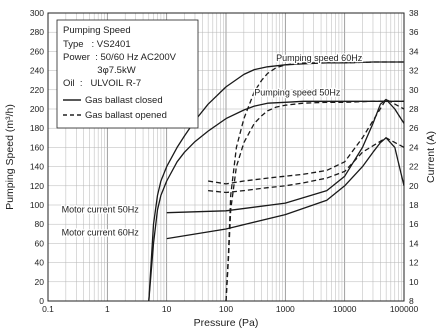  What do you see at coordinates (414, 224) in the screenshot?
I see `y-right-tick-label: 16` at bounding box center [414, 224].